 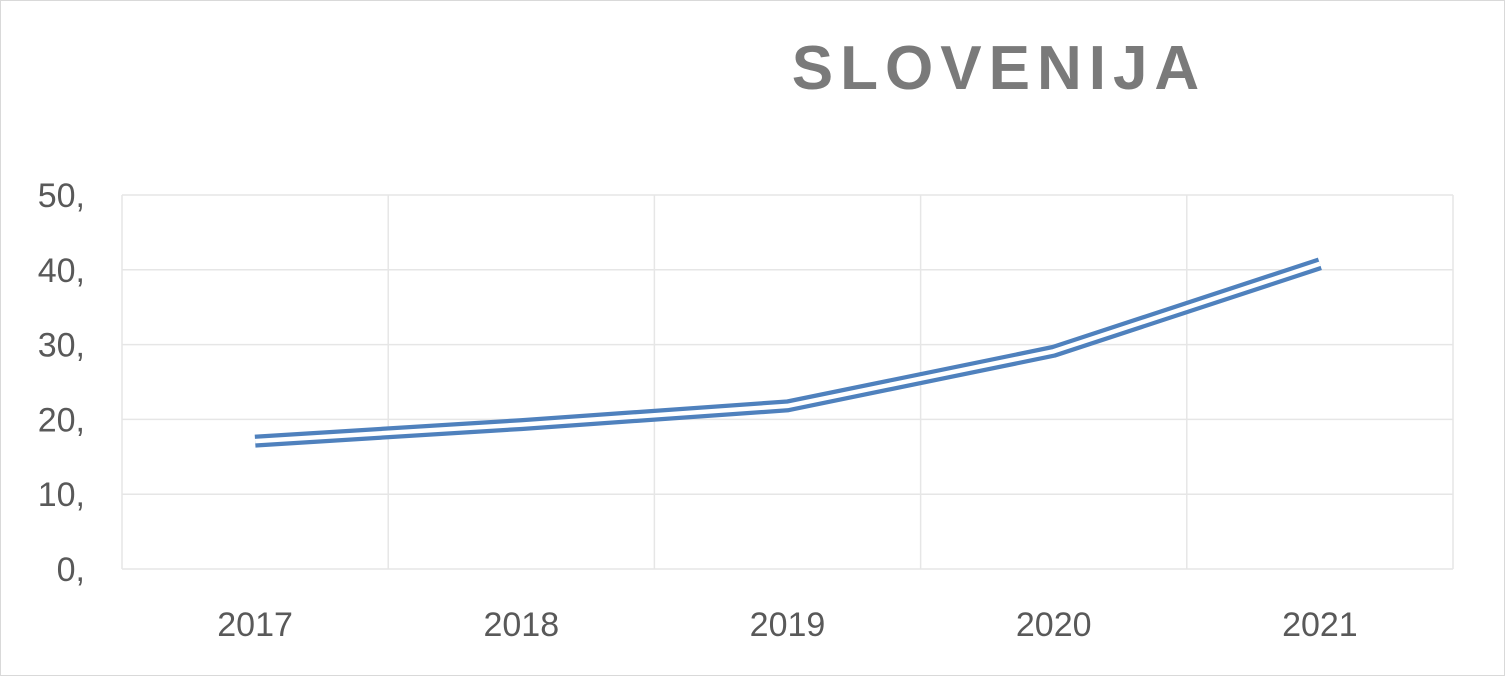 I want to click on x-tick-label: 2021, so click(x=1320, y=625).